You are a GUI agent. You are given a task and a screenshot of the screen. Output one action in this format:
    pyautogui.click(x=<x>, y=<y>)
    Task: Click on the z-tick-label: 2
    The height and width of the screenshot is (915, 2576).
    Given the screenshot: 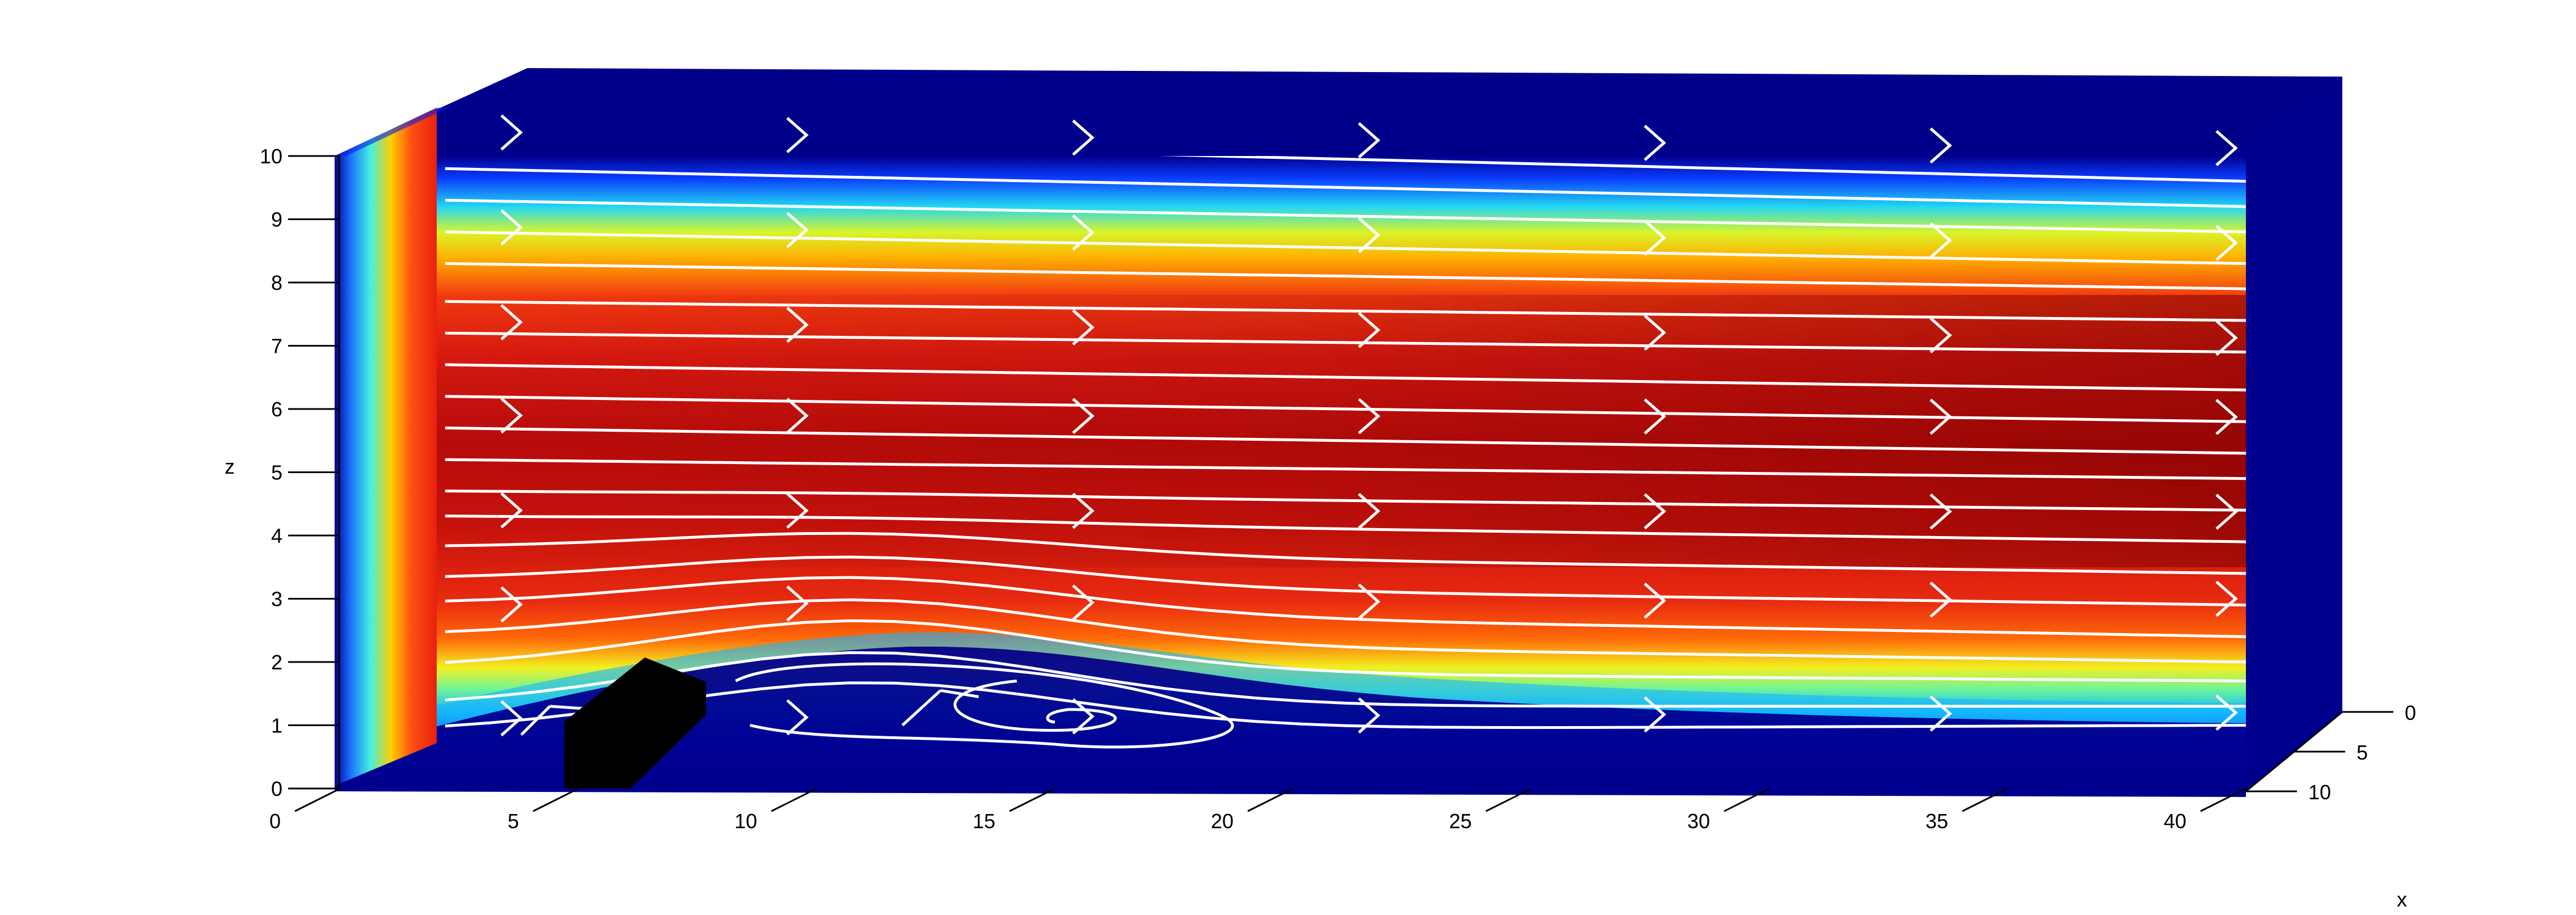 What is the action you would take?
    pyautogui.click(x=276, y=662)
    